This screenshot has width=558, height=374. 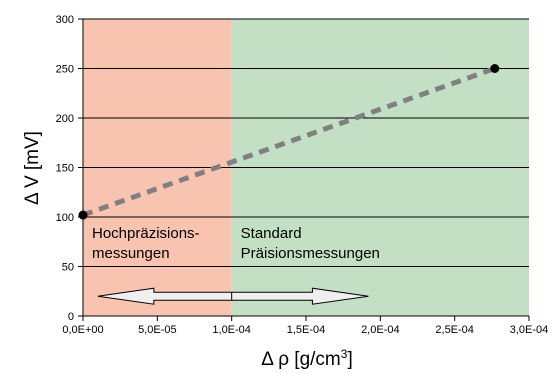 I want to click on x-axis-title-main: Δ ρ [g/cm, so click(x=300, y=359).